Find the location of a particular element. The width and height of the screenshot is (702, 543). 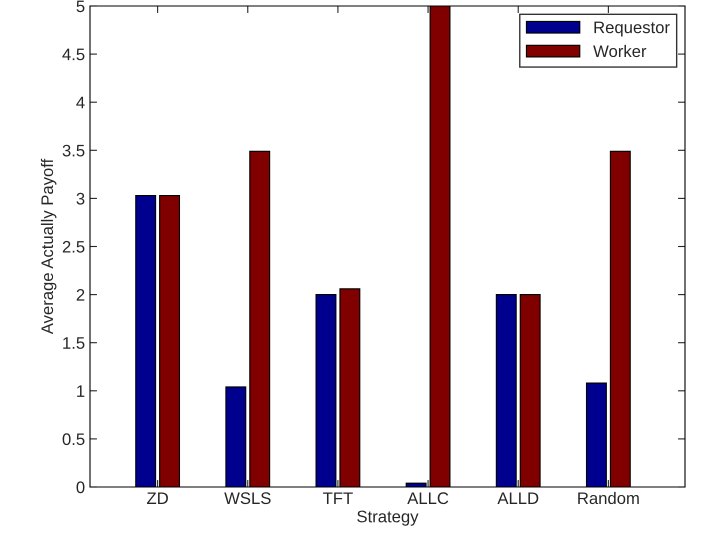

x-tick-label: ALLD is located at coordinates (517, 498).